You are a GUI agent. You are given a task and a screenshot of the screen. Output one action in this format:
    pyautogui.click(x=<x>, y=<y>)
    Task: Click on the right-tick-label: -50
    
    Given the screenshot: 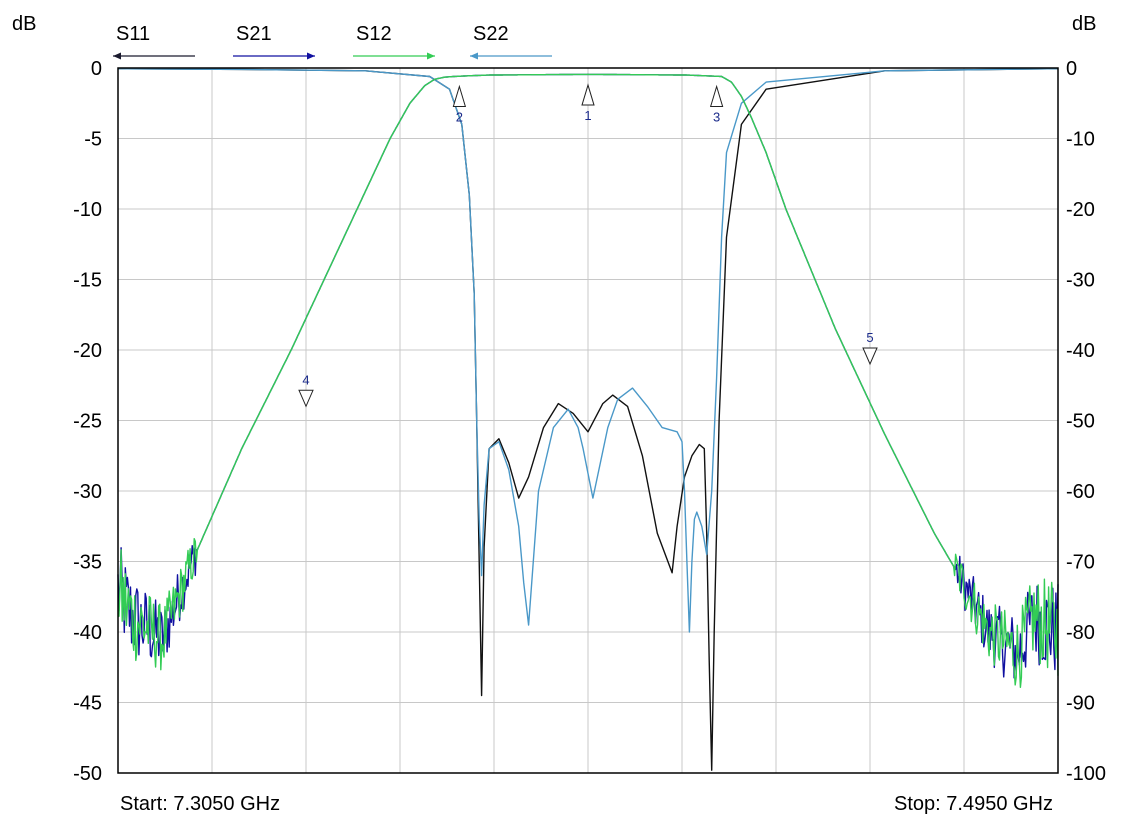 What is the action you would take?
    pyautogui.click(x=1080, y=422)
    